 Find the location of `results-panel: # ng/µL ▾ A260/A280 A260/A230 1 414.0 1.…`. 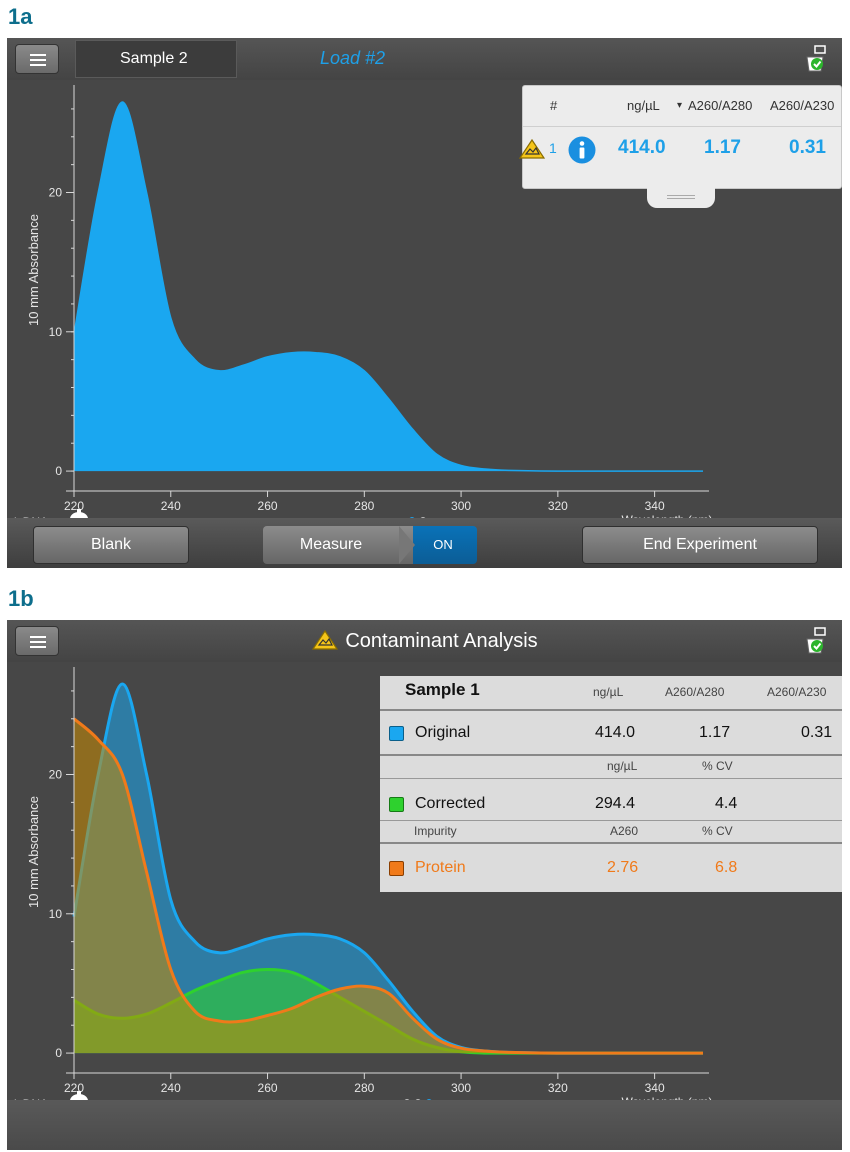

results-panel: # ng/µL ▾ A260/A280 A260/A230 1 414.0 1.… is located at coordinates (680, 137).